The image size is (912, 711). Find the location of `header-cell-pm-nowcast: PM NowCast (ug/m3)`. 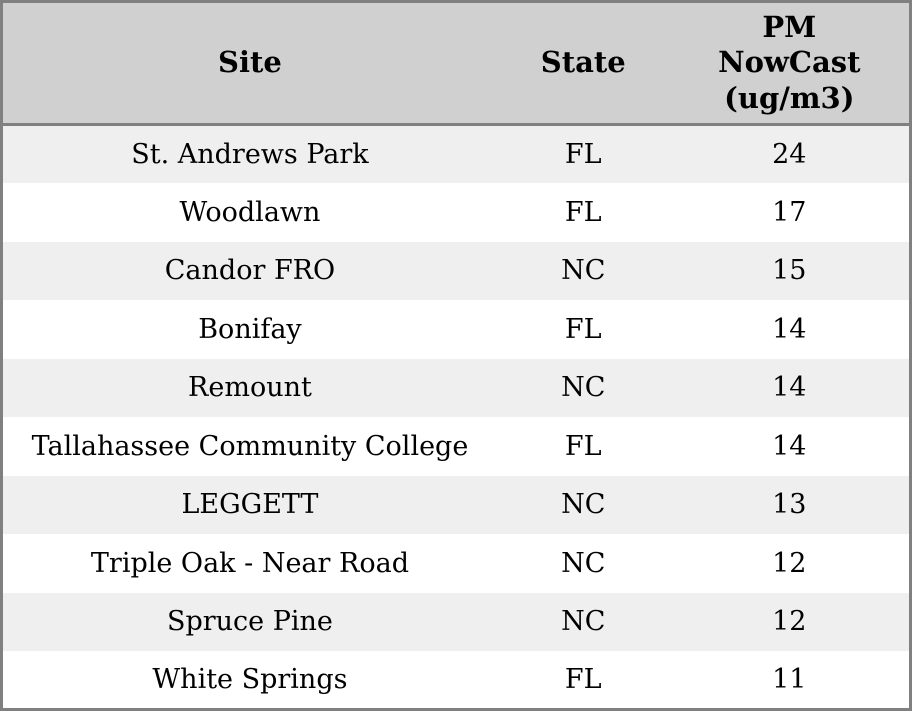

header-cell-pm-nowcast: PM NowCast (ug/m3) is located at coordinates (790, 63).